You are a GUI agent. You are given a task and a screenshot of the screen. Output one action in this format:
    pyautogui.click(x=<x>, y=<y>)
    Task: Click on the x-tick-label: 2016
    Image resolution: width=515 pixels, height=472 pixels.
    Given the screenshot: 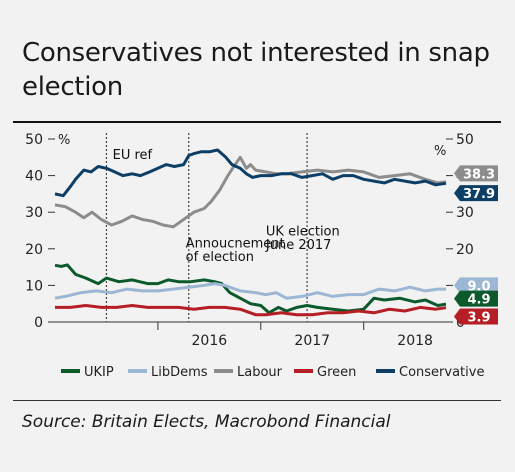 What is the action you would take?
    pyautogui.click(x=210, y=341)
    